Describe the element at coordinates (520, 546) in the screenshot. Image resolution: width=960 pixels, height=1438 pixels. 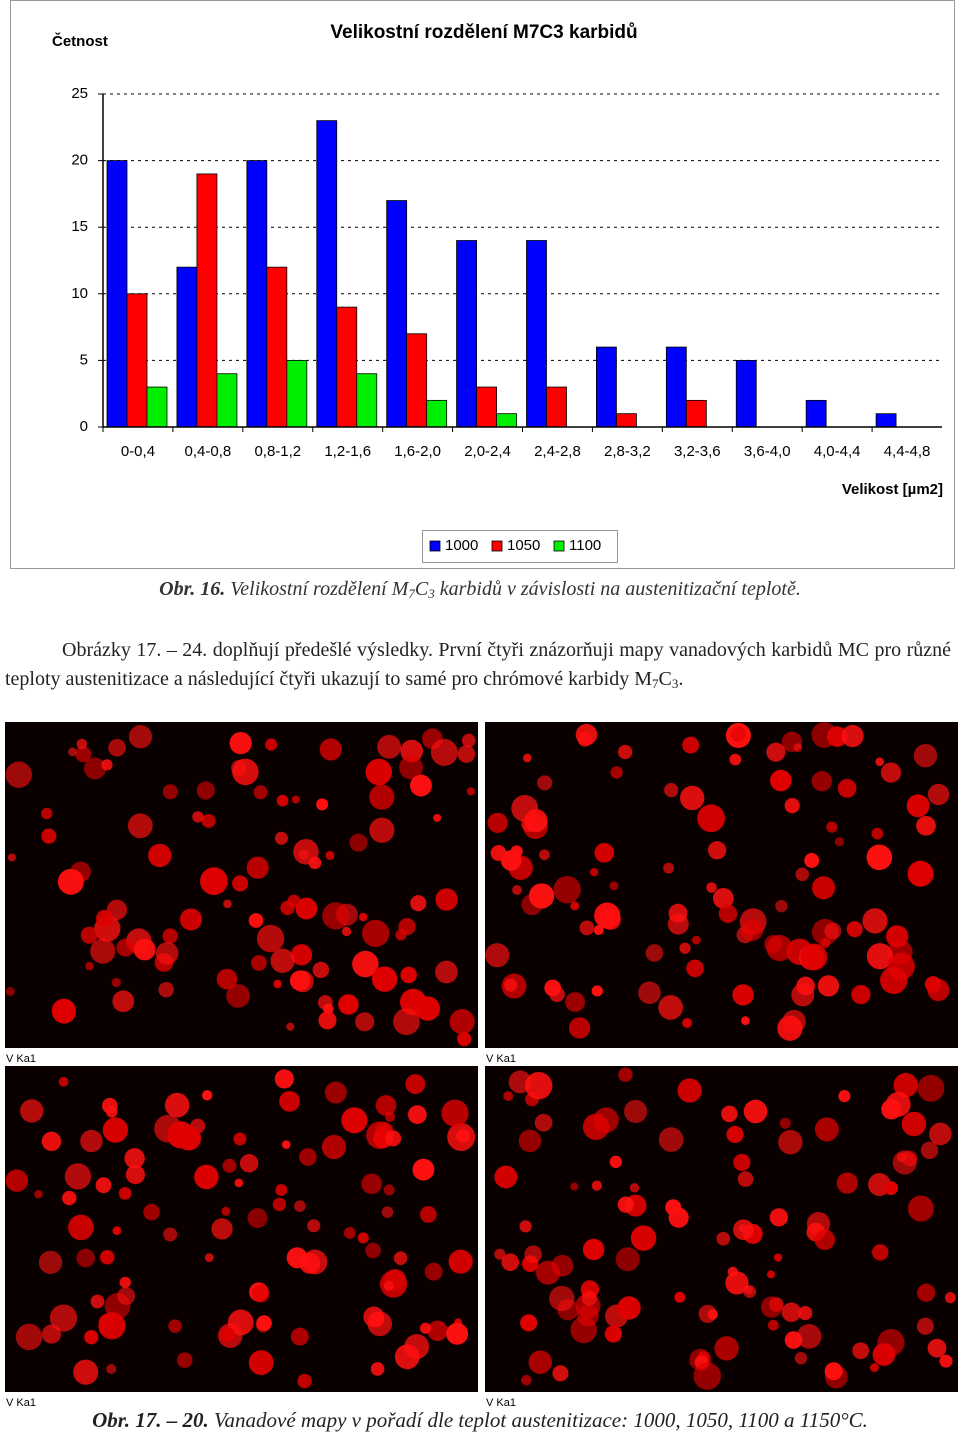
I see `legend-frame` at that location.